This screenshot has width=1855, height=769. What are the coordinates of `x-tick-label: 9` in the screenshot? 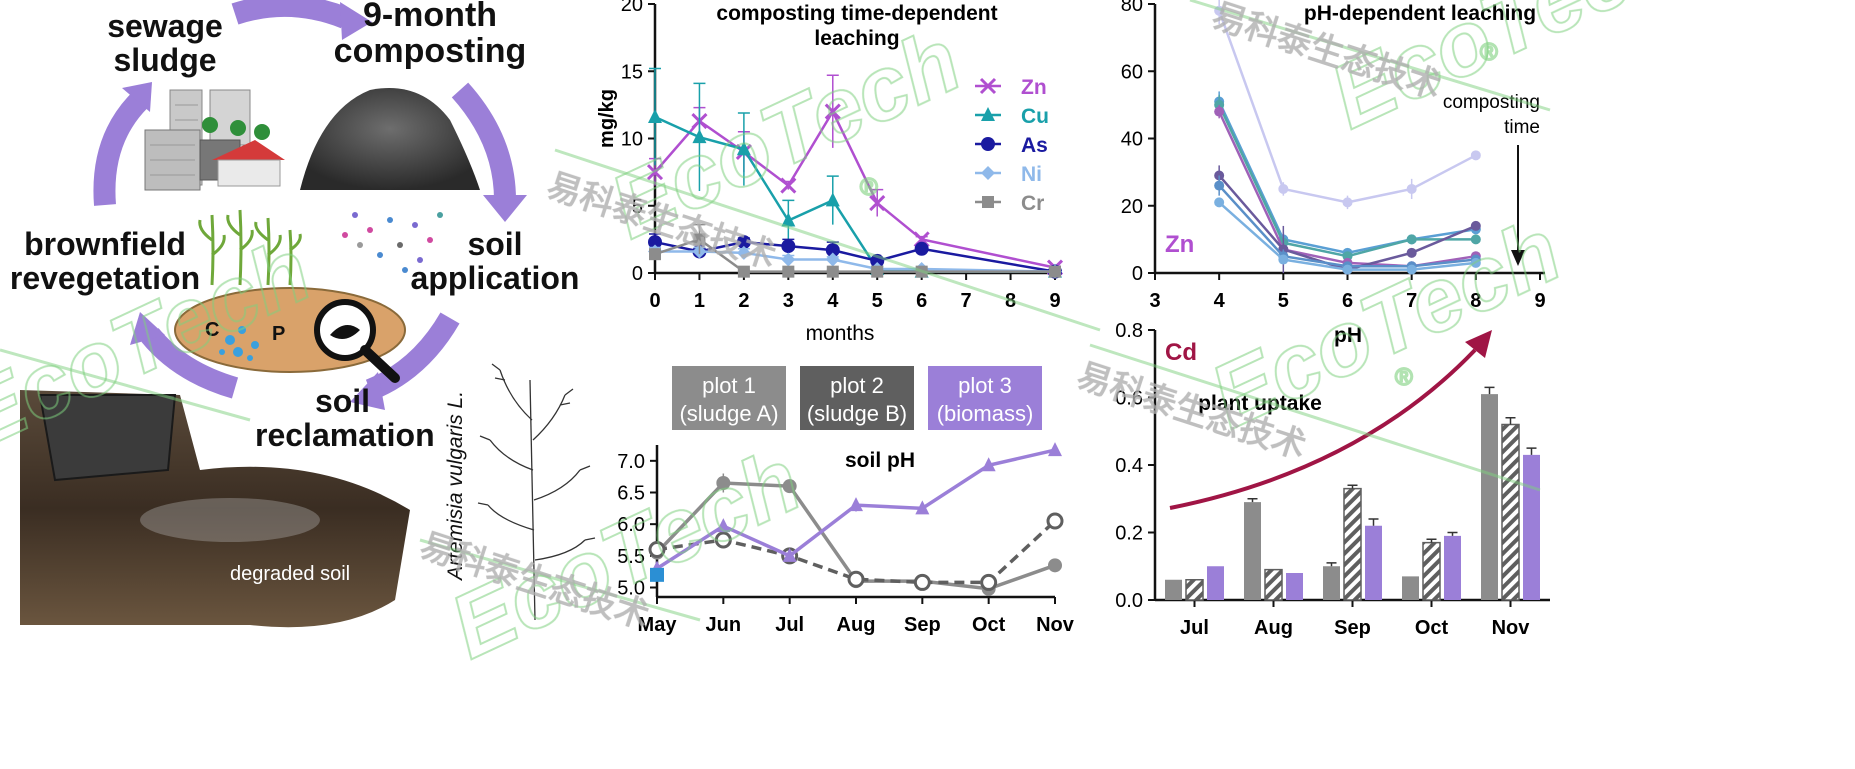 It's located at (1539, 301).